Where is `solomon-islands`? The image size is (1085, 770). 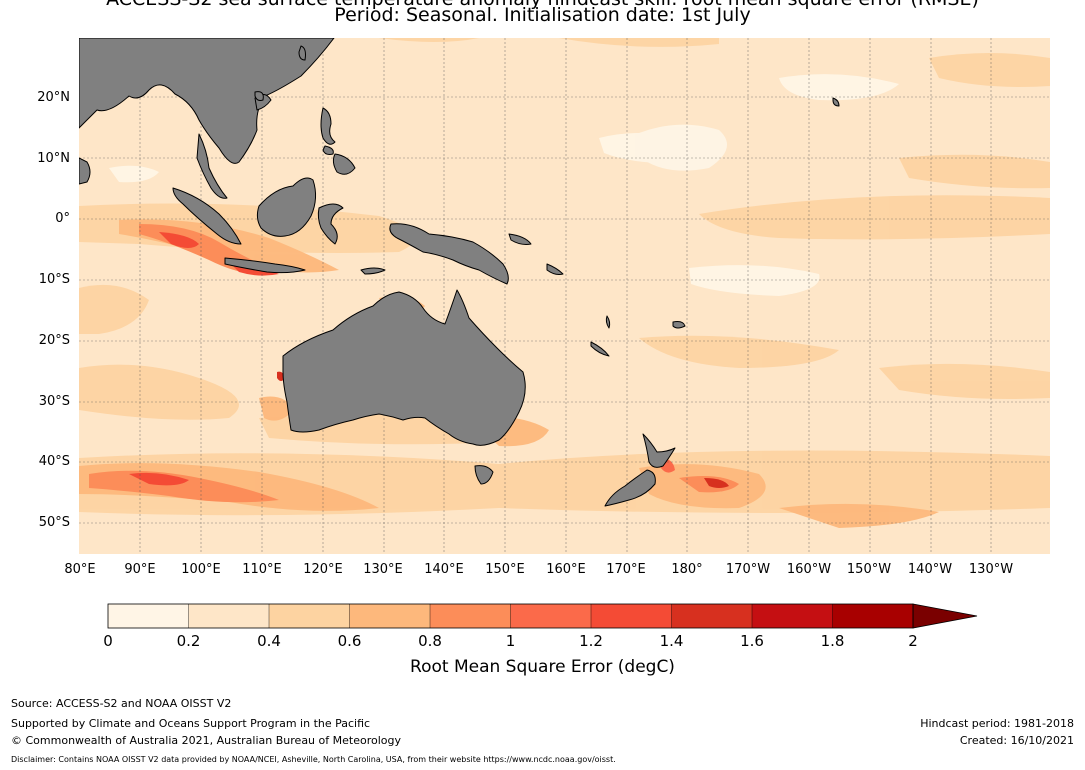 solomon-islands is located at coordinates (555, 269).